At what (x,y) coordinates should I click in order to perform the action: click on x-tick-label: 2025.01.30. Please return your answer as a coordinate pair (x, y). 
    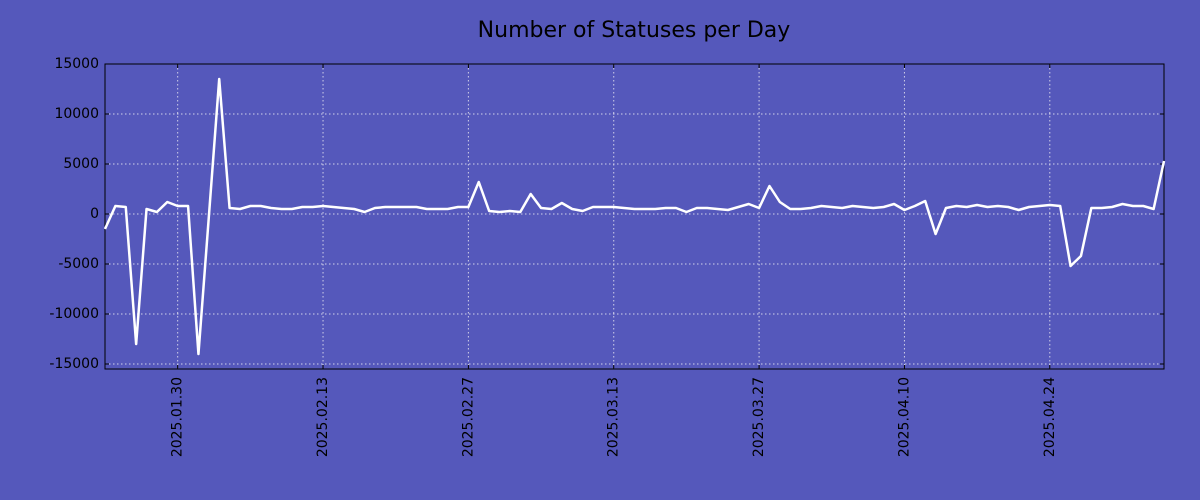
    Looking at the image, I should click on (178, 417).